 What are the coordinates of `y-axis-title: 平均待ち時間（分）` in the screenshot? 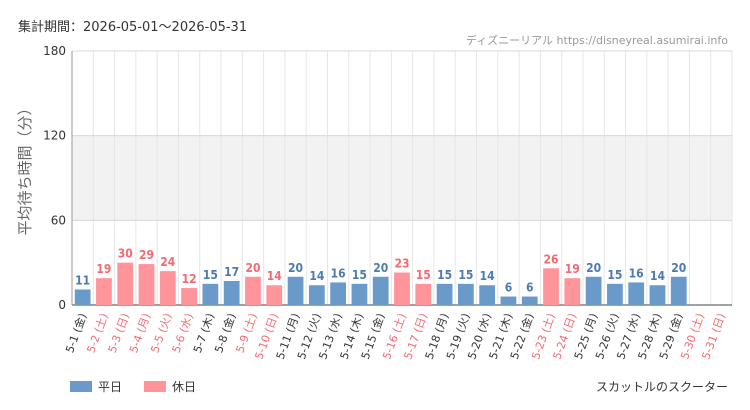 It's located at (25, 167).